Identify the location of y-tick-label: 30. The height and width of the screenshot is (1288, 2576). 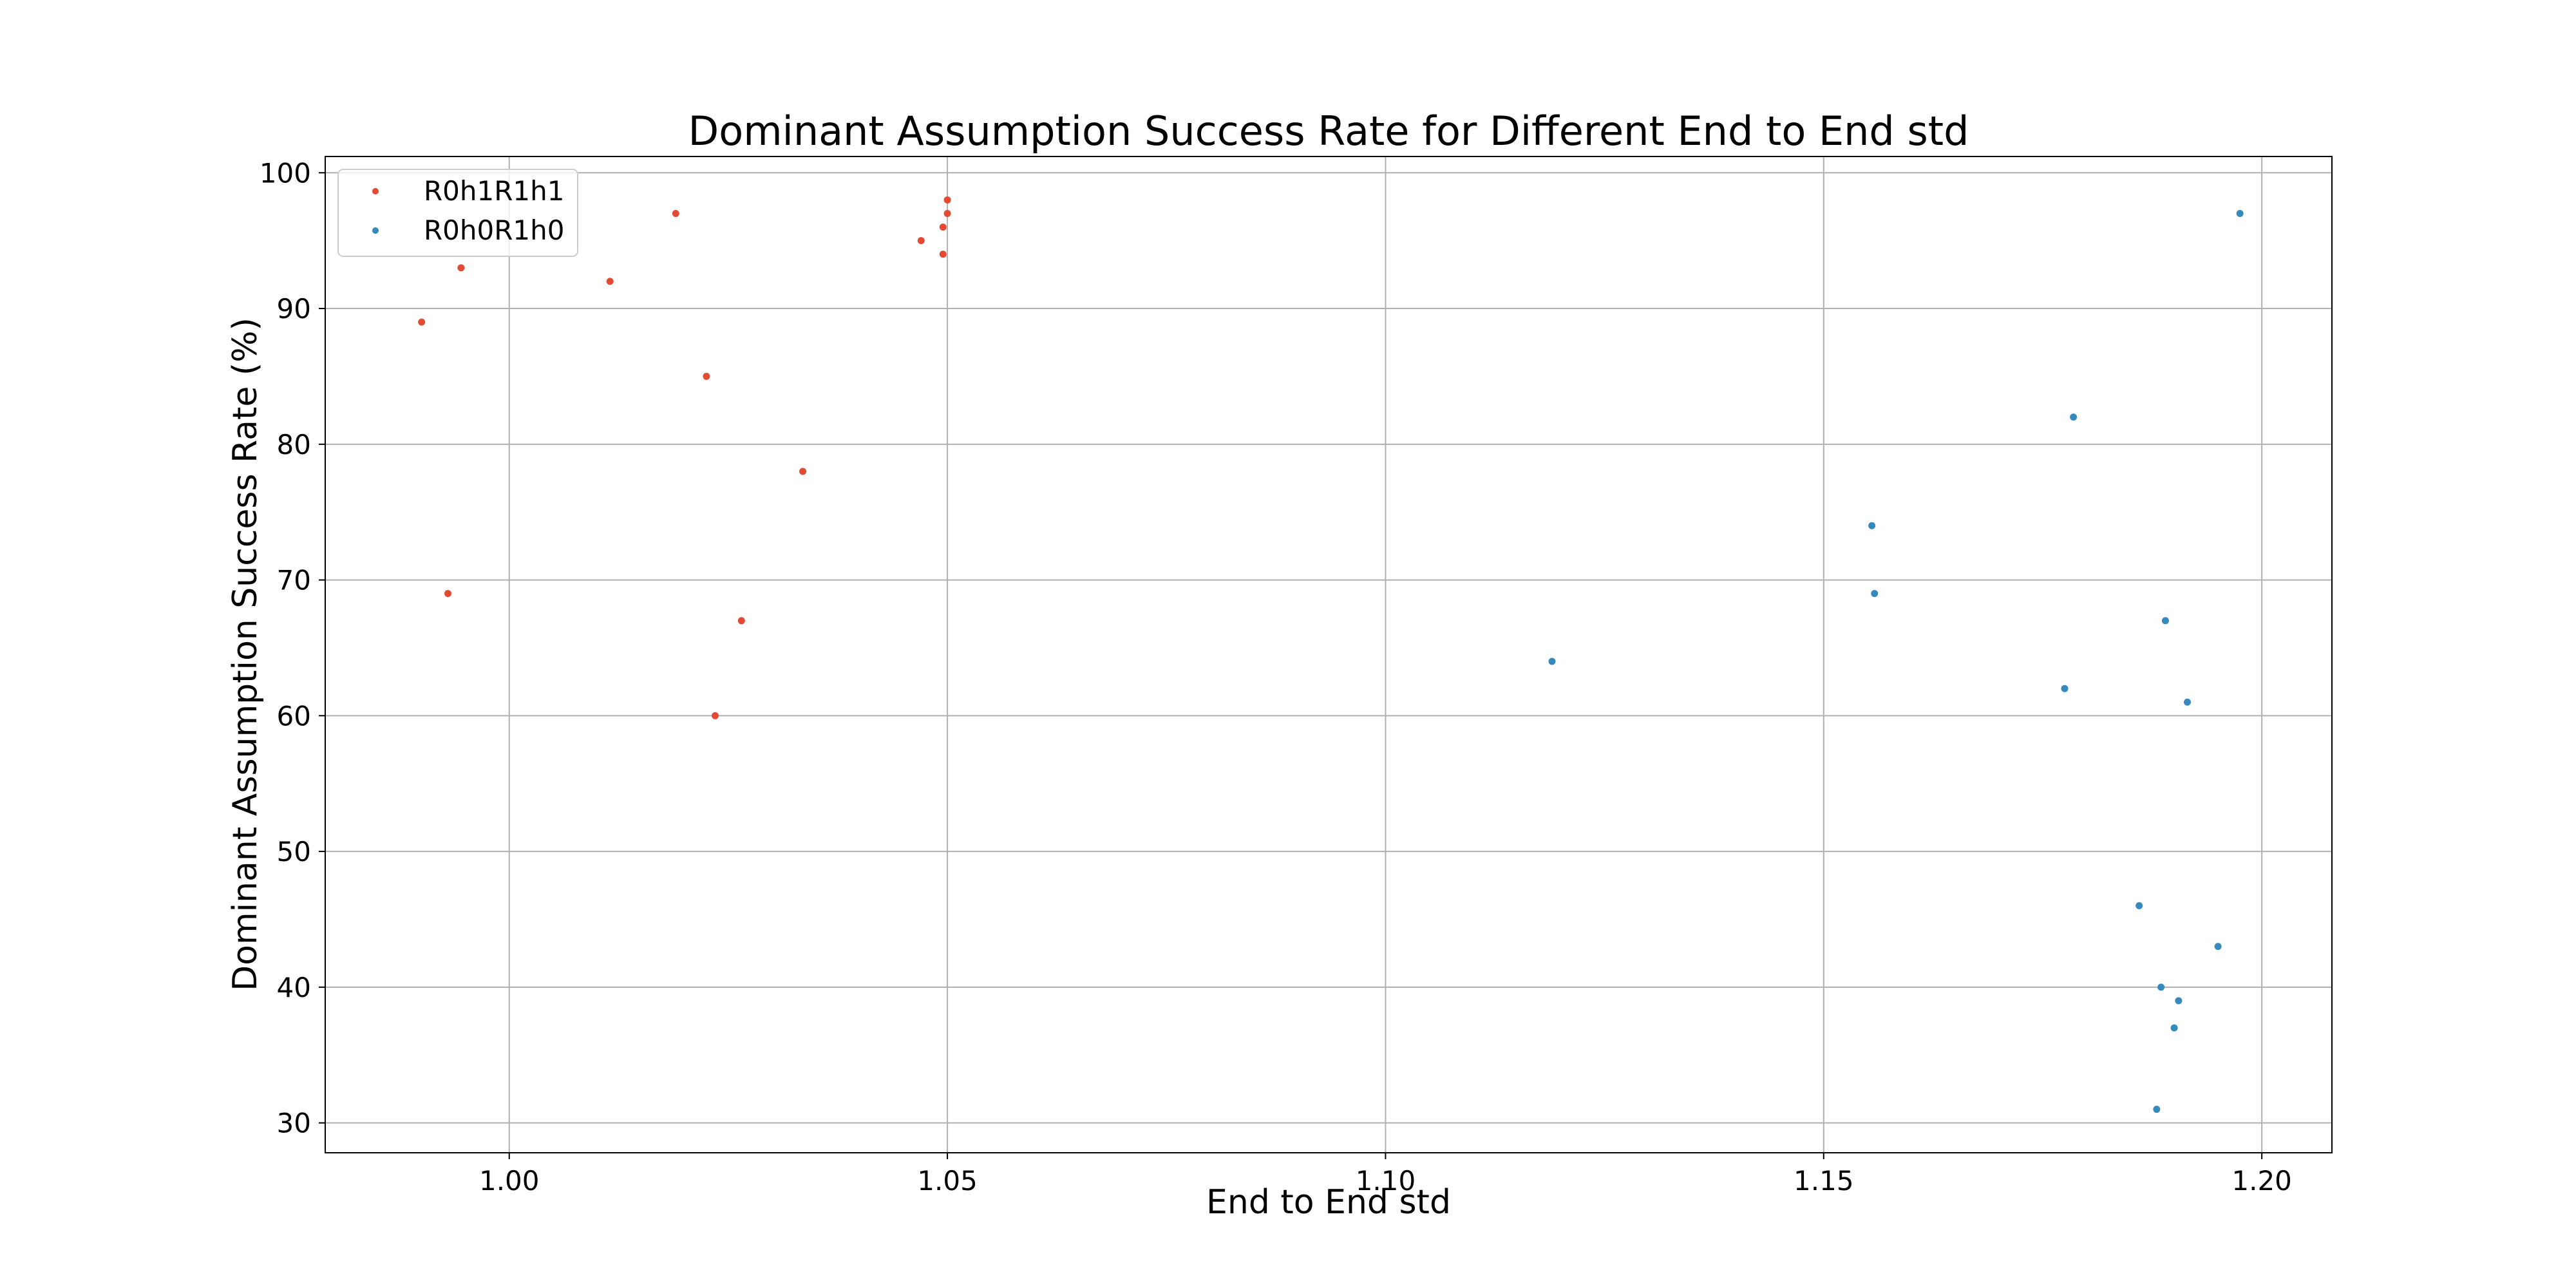
(294, 1124).